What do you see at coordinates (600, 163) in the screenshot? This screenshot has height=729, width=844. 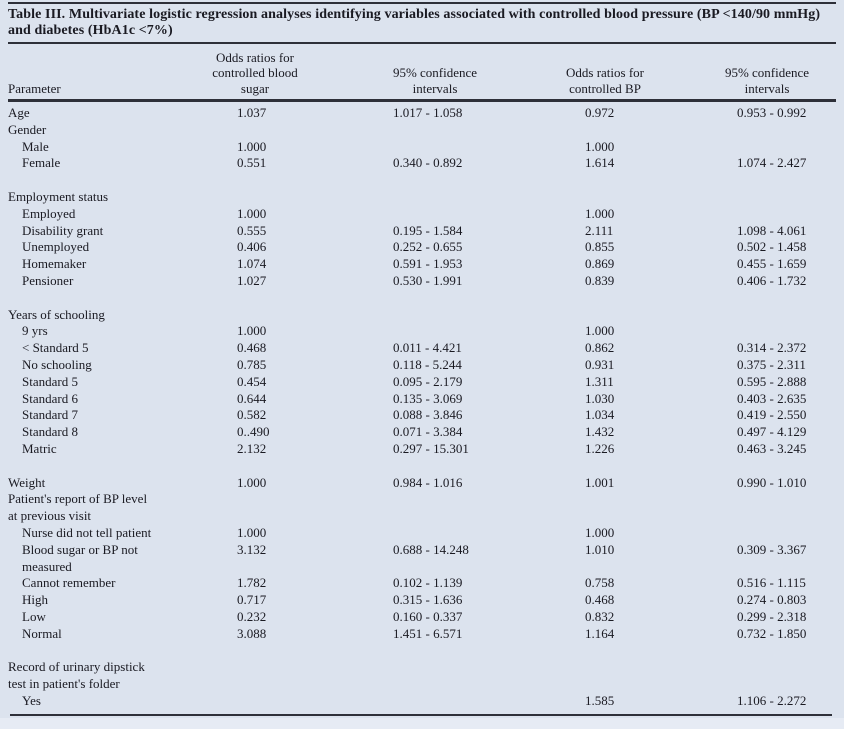 I see `or-bp-cell: 1.614` at bounding box center [600, 163].